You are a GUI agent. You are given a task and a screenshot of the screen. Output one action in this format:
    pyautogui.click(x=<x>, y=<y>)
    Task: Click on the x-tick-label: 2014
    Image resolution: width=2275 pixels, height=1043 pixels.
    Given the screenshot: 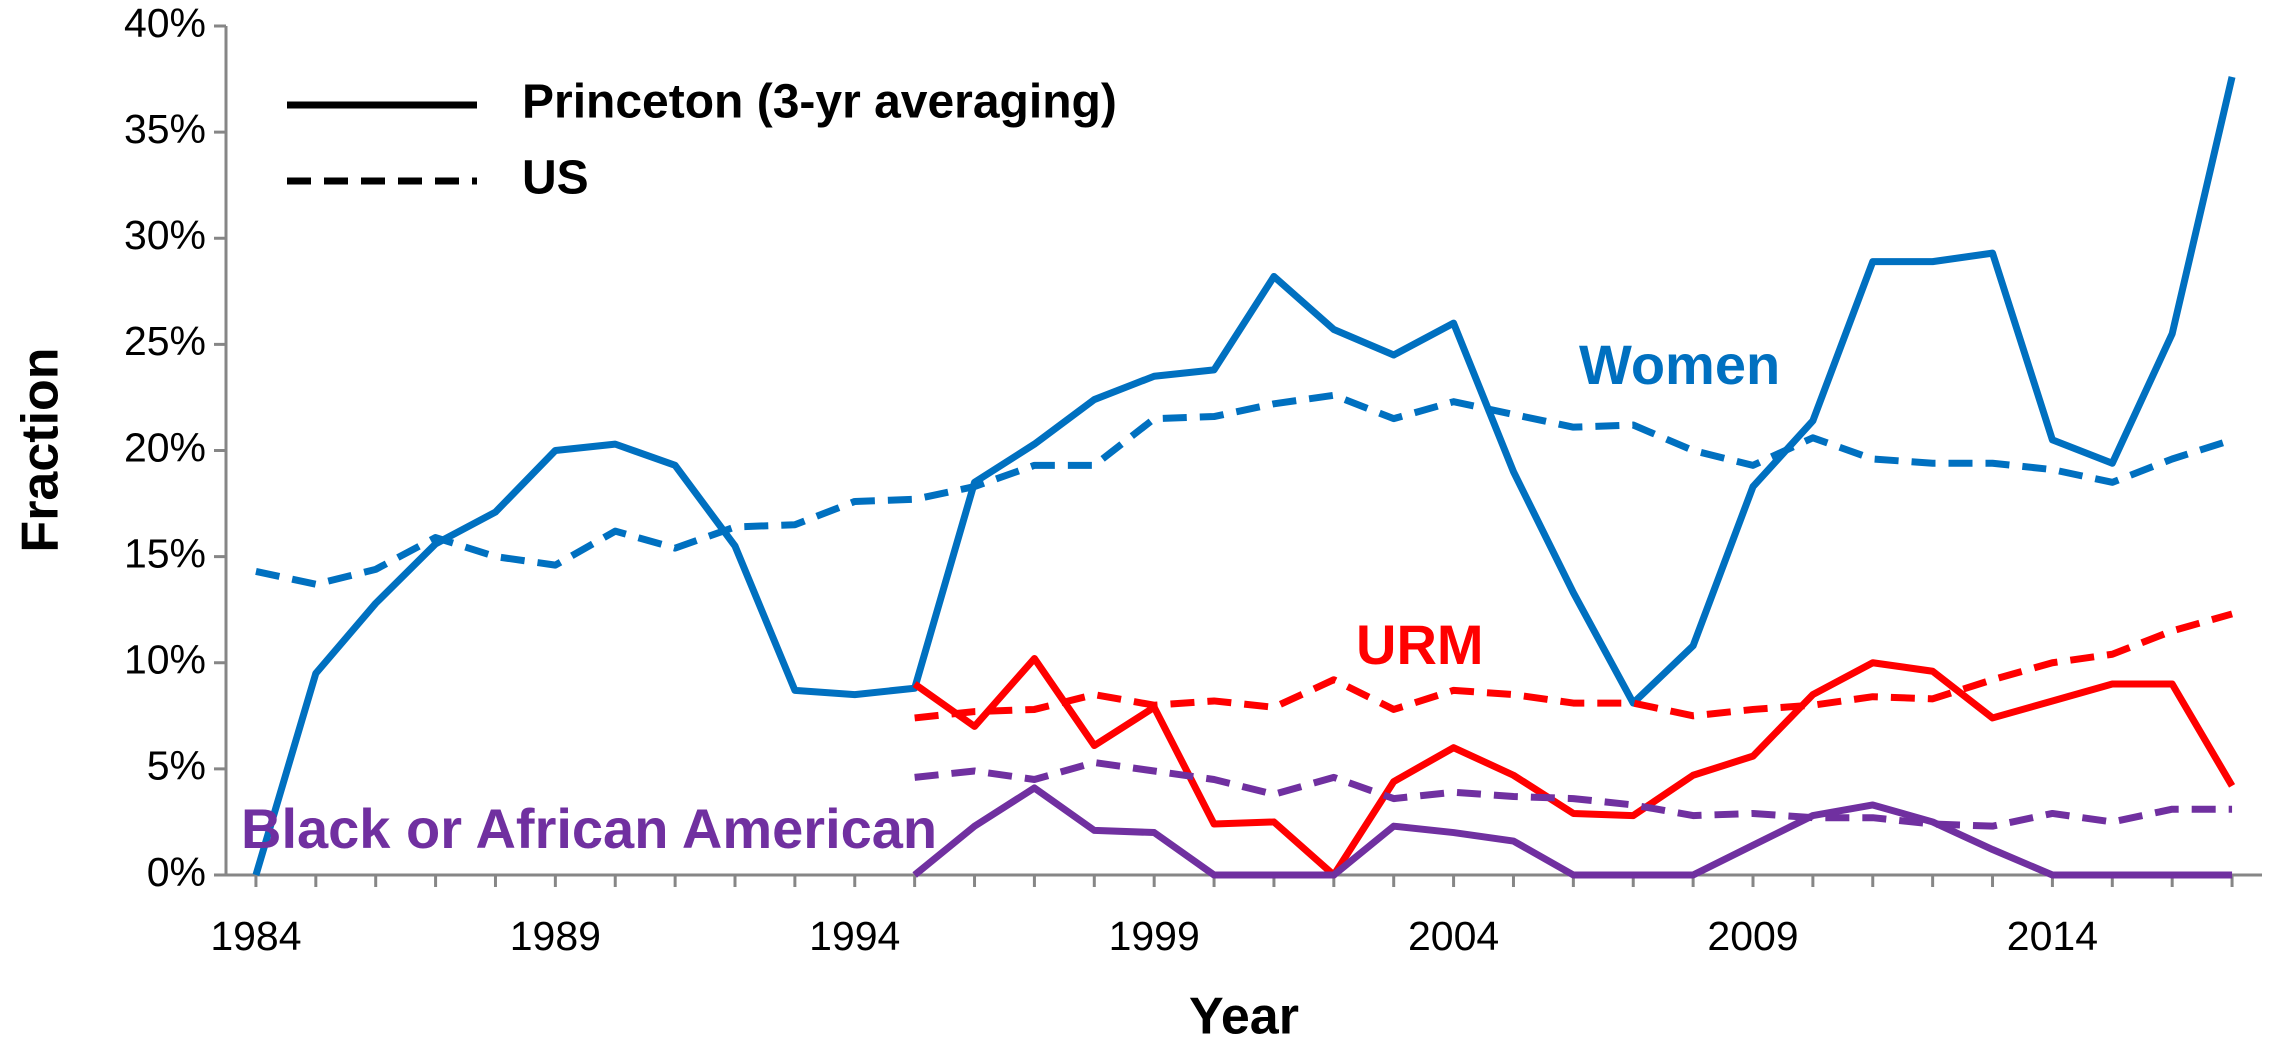 What is the action you would take?
    pyautogui.click(x=2052, y=936)
    